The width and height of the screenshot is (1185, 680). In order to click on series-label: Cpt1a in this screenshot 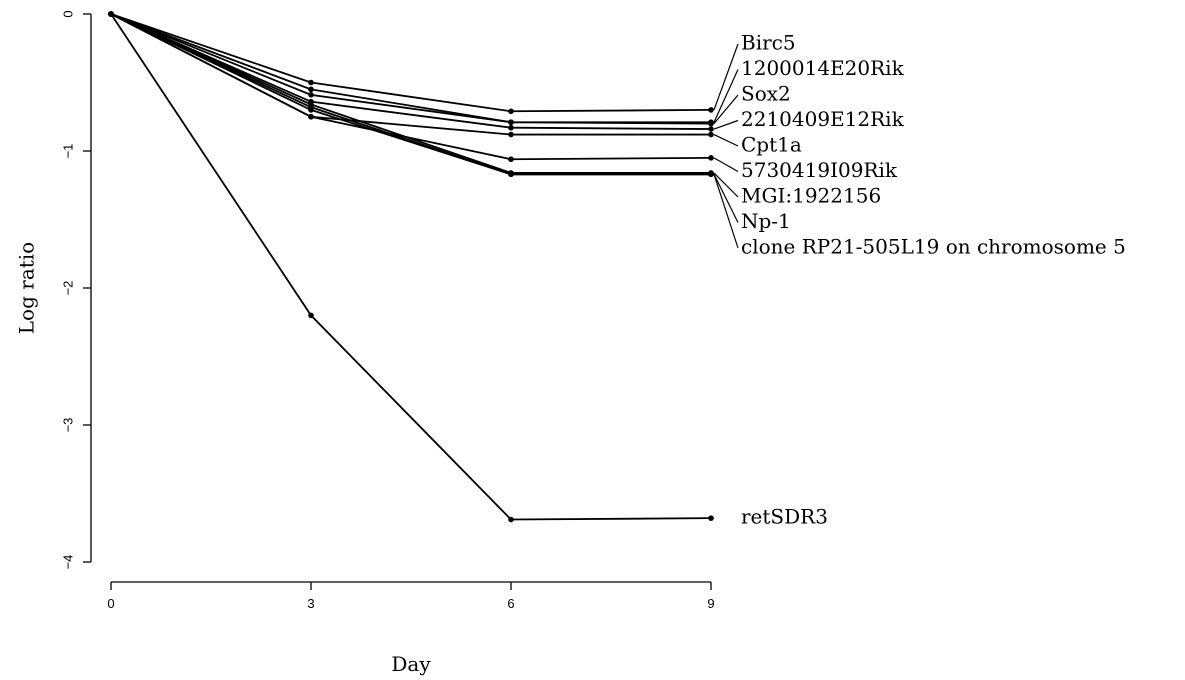, I will do `click(771, 145)`.